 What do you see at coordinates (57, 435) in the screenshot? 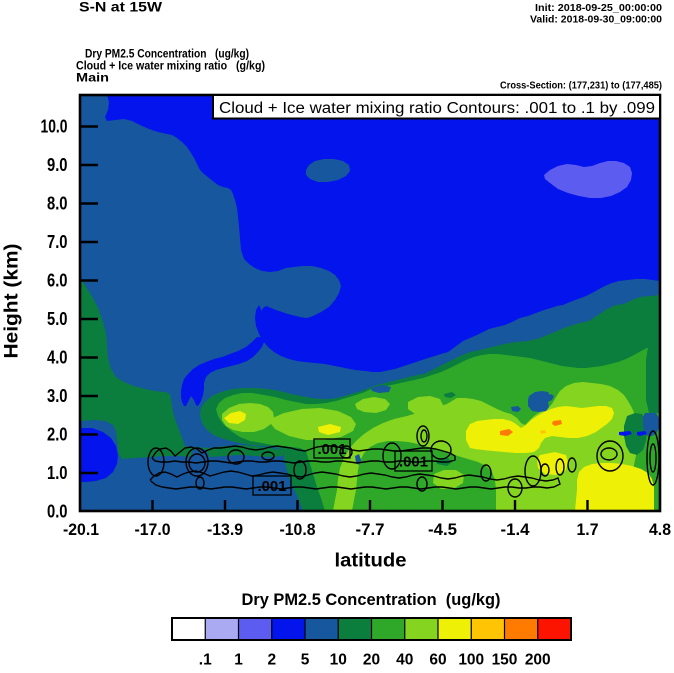
I see `svg-text: 2.0` at bounding box center [57, 435].